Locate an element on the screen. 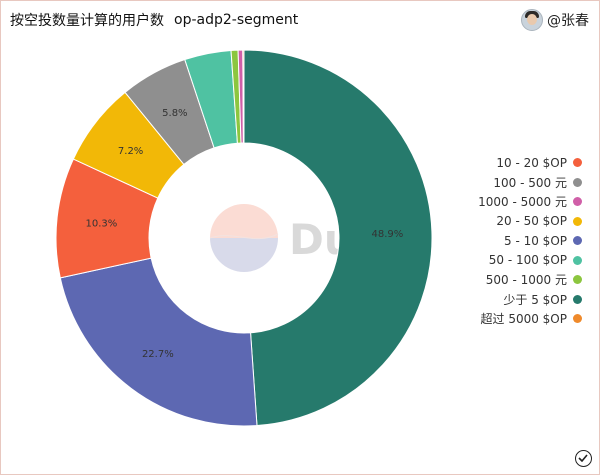 Image resolution: width=600 pixels, height=475 pixels. legend-item-4: 5 - 10 $OP is located at coordinates (530, 241).